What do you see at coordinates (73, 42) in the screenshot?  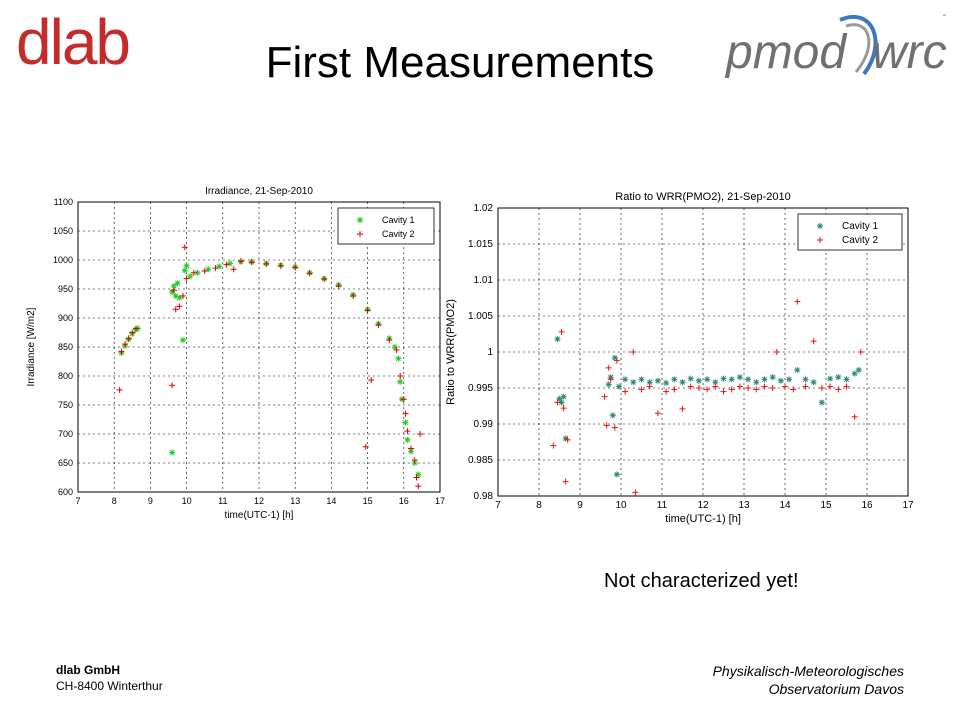 I see `dlab-logo: dlab` at bounding box center [73, 42].